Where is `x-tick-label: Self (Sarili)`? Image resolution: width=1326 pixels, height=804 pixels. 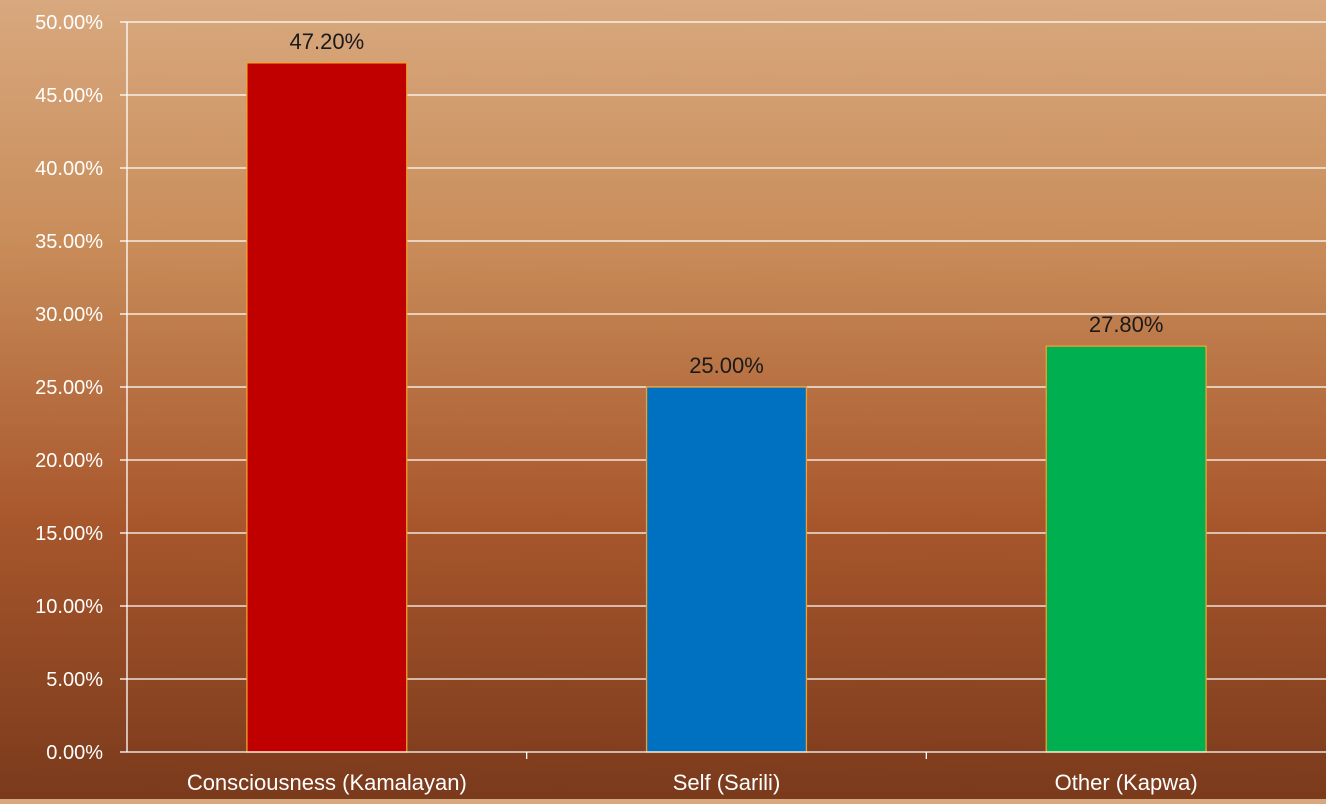 x-tick-label: Self (Sarili) is located at coordinates (727, 782).